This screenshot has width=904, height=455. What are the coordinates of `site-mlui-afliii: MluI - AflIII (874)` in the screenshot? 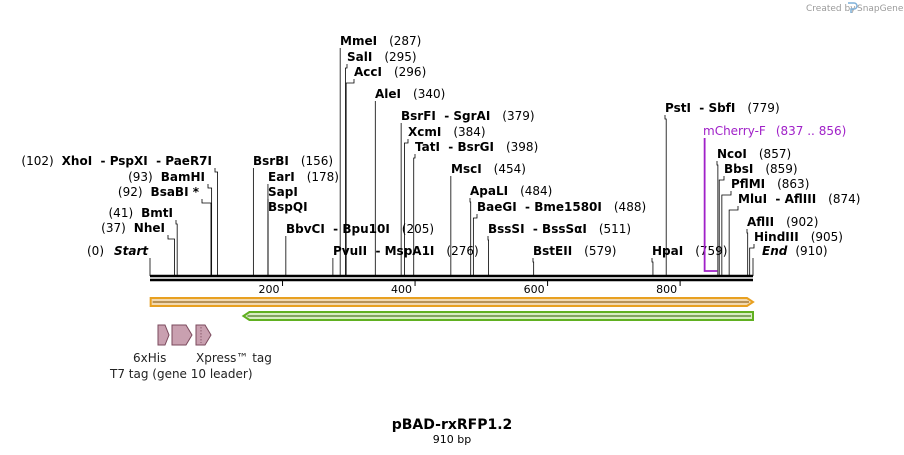 It's located at (794, 234).